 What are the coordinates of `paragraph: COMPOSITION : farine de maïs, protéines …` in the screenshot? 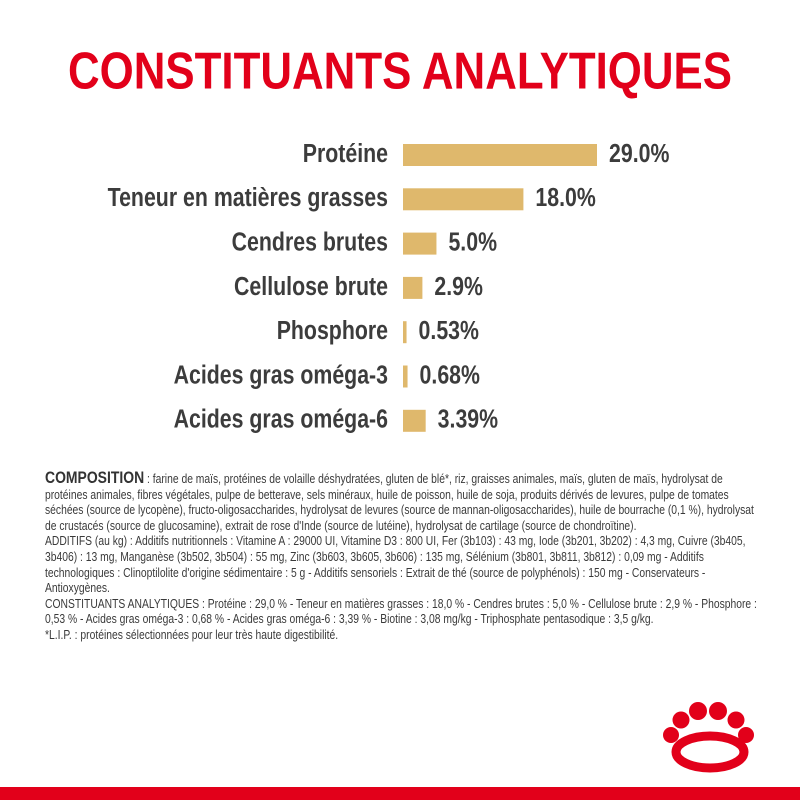 It's located at (402, 501).